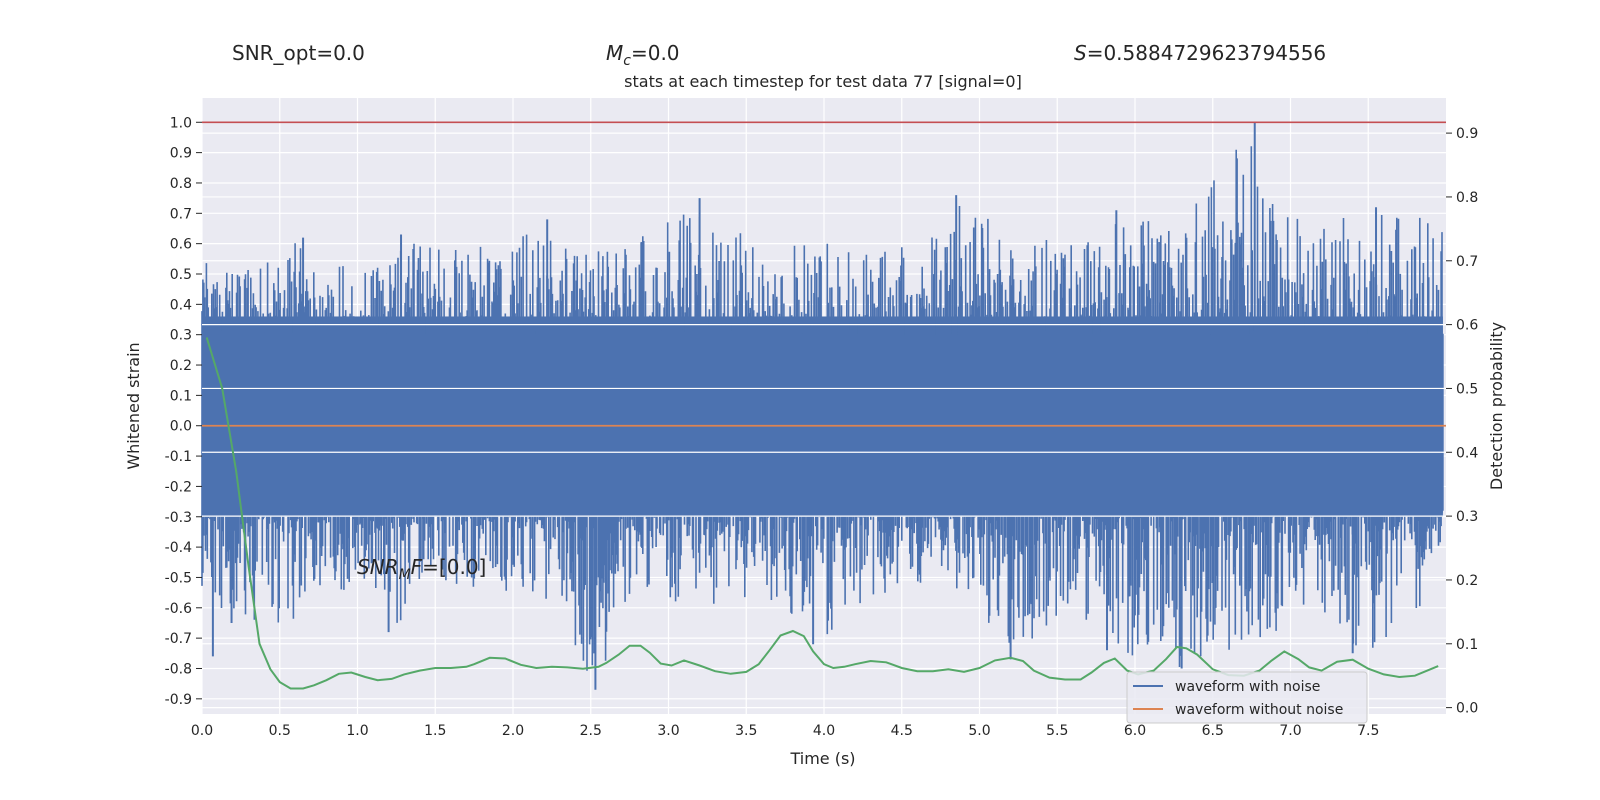 This screenshot has width=1600, height=800. What do you see at coordinates (1467, 134) in the screenshot?
I see `y2-tick-label: 0.9` at bounding box center [1467, 134].